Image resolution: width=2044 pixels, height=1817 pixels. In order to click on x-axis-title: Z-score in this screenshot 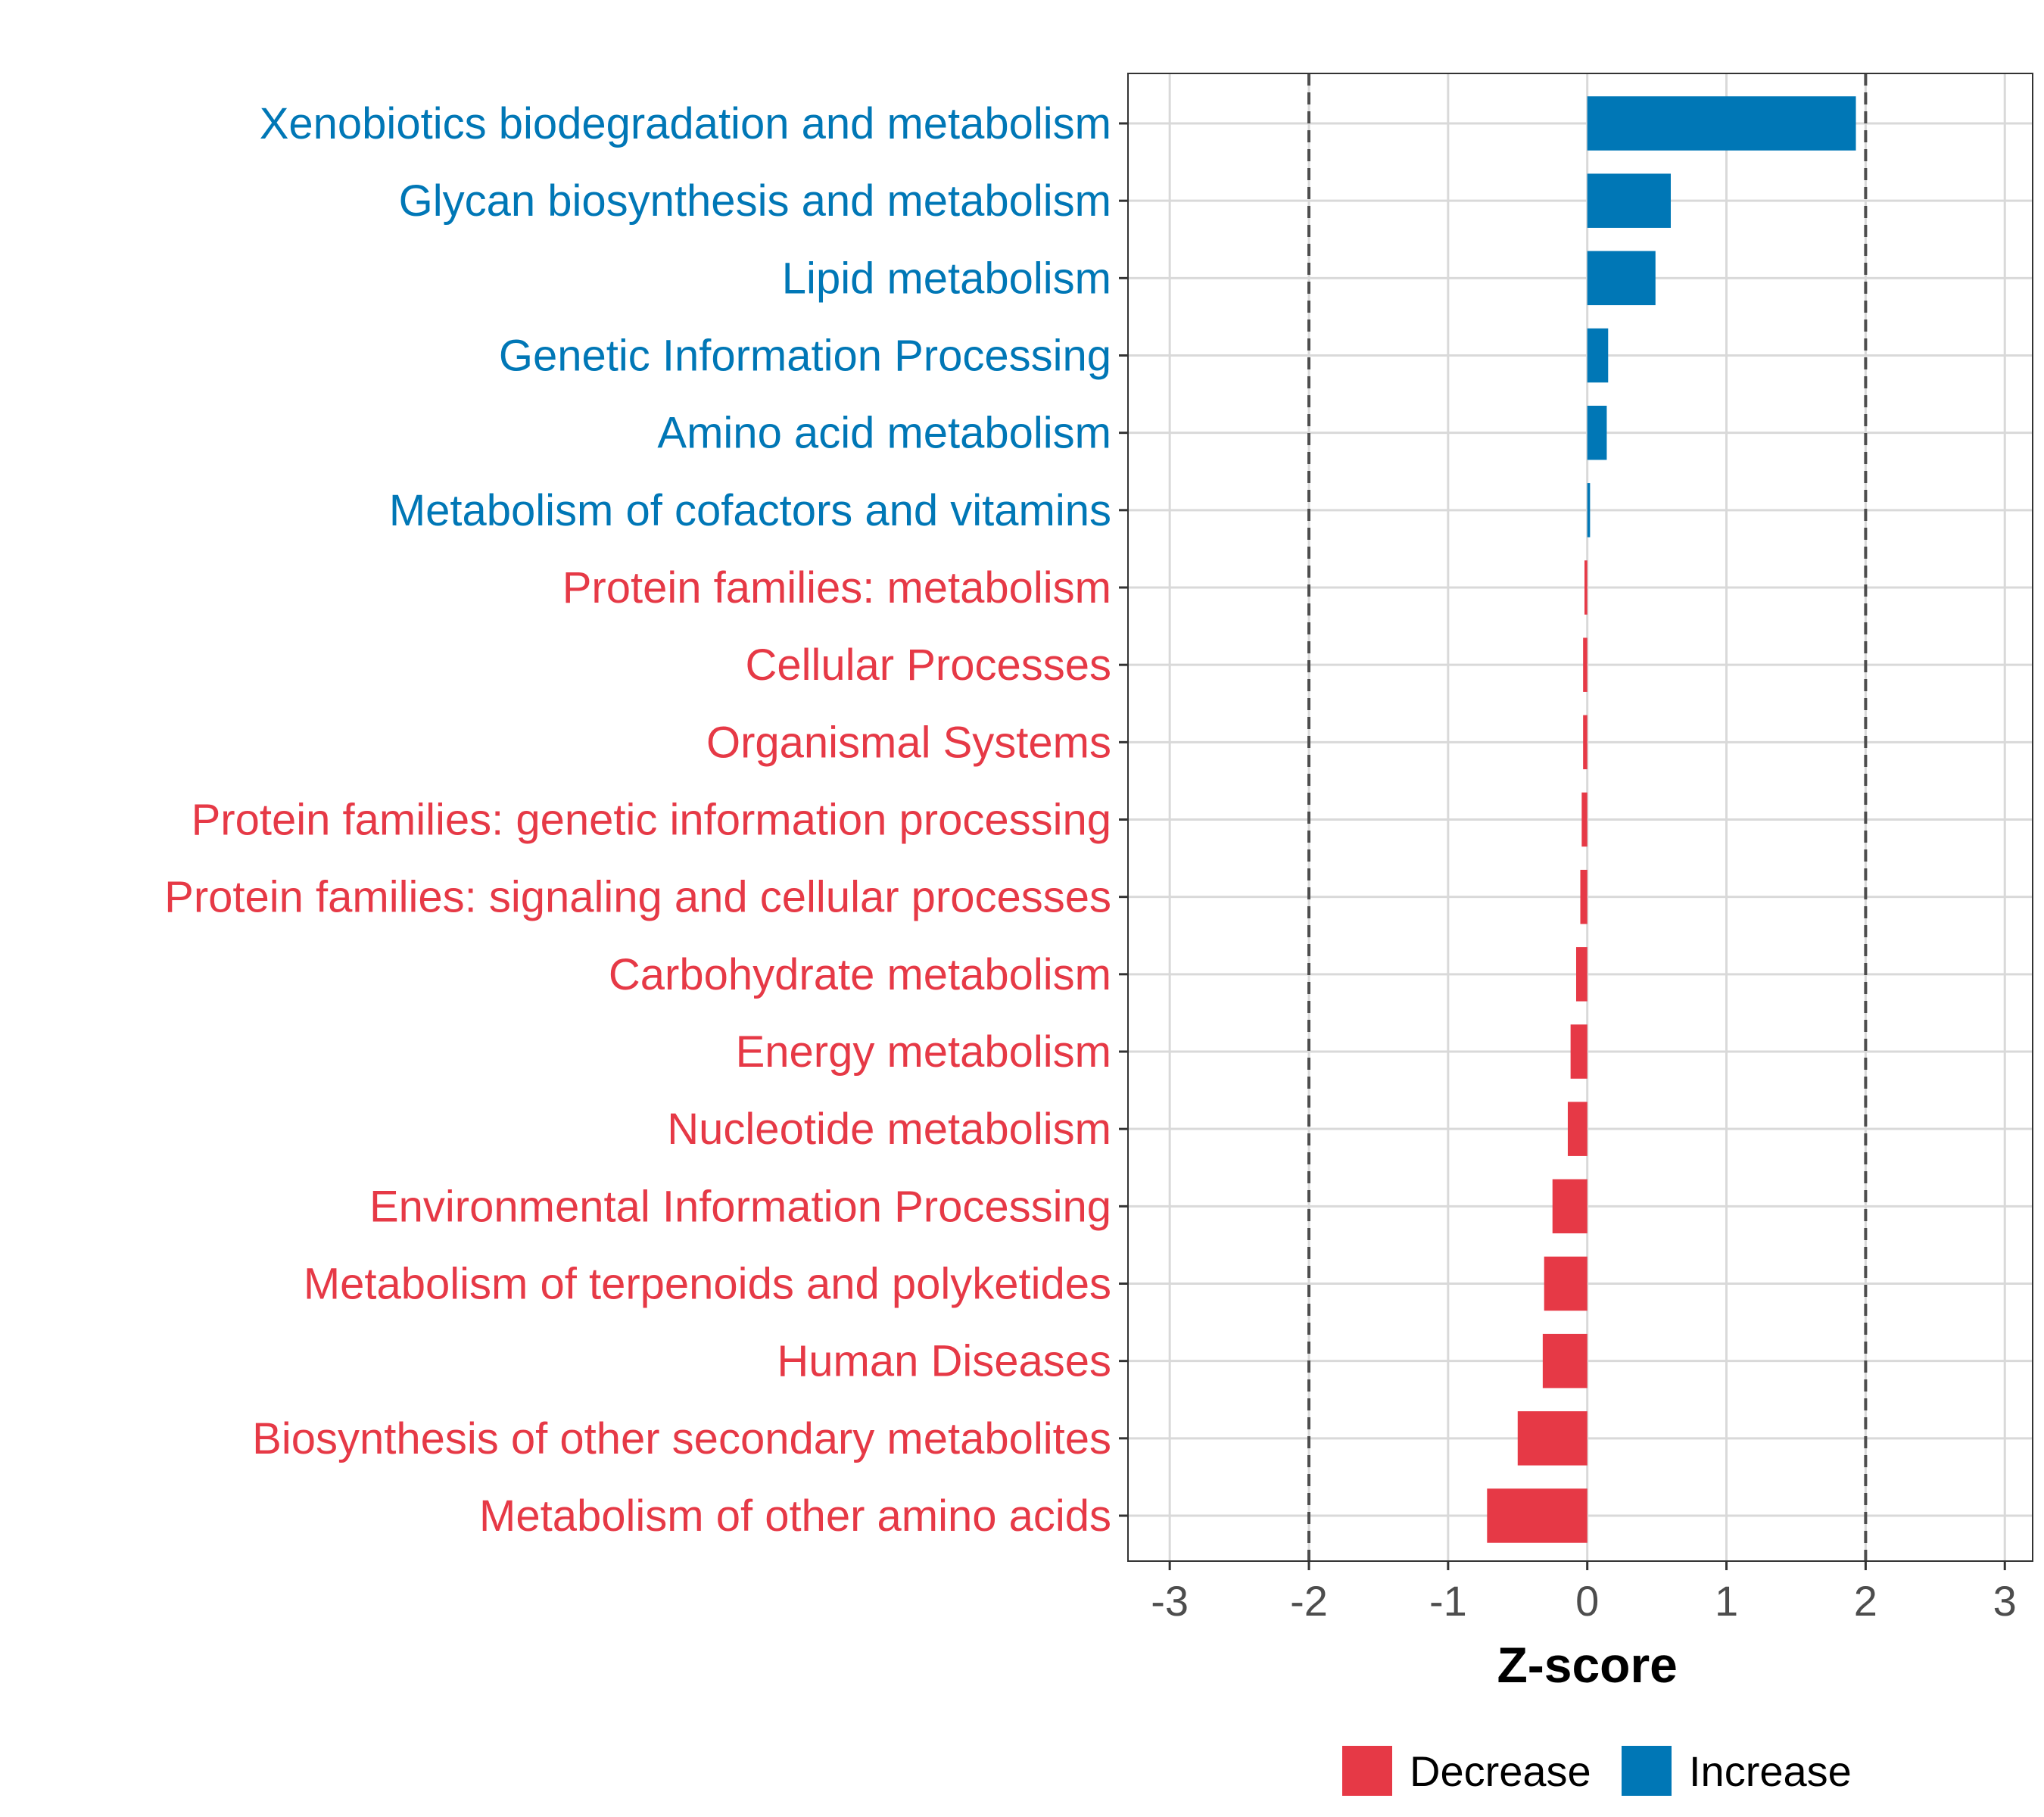, I will do `click(1587, 1665)`.